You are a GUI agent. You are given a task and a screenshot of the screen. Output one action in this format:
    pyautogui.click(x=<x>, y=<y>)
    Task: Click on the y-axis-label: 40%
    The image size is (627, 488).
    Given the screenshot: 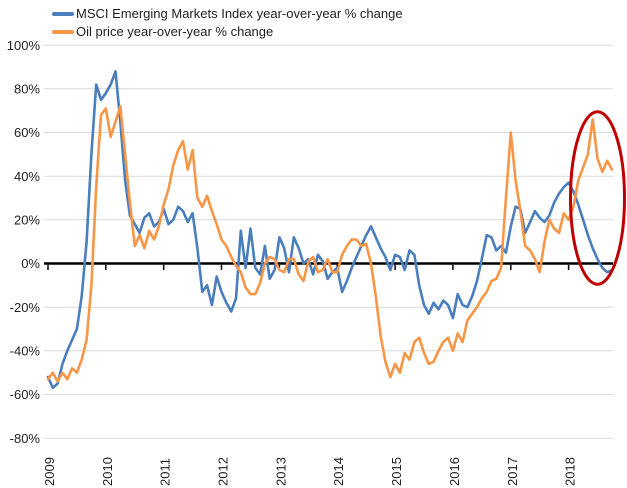 What is the action you would take?
    pyautogui.click(x=27, y=176)
    